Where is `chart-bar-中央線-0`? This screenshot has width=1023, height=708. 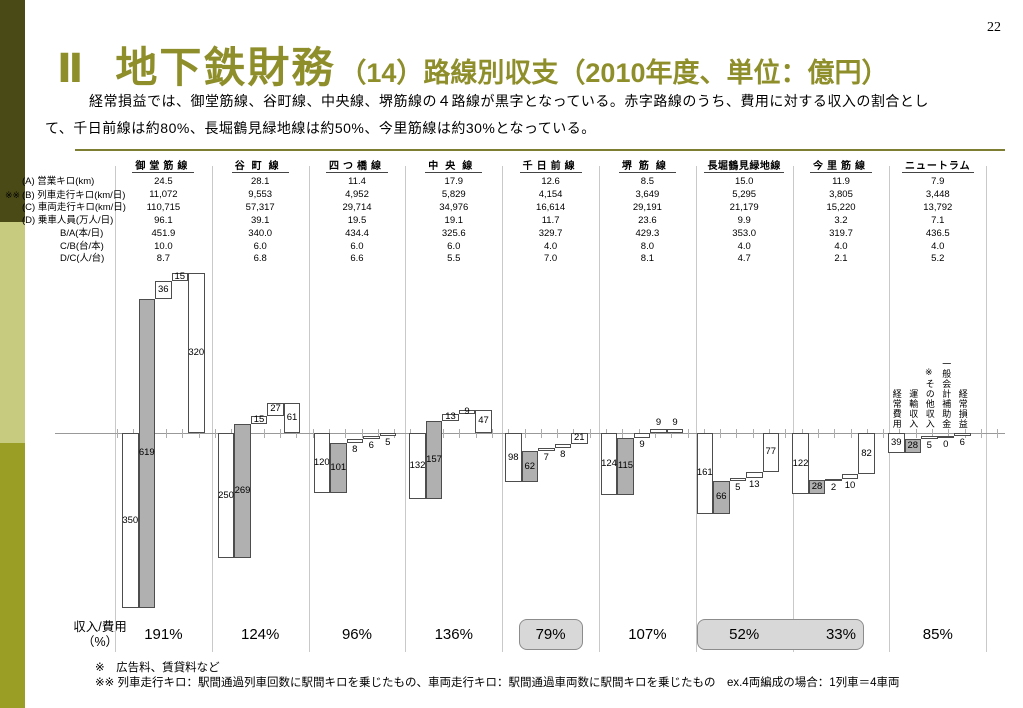 chart-bar-中央線-0 is located at coordinates (417, 466).